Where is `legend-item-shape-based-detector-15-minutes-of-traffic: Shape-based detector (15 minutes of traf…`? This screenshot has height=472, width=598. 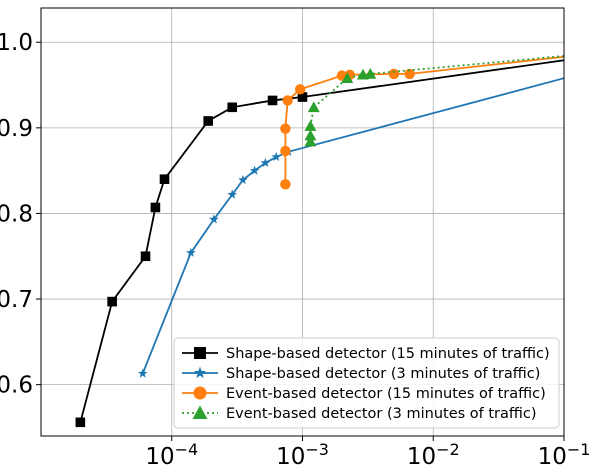 legend-item-shape-based-detector-15-minutes-of-traffic: Shape-based detector (15 minutes of traf… is located at coordinates (366, 354).